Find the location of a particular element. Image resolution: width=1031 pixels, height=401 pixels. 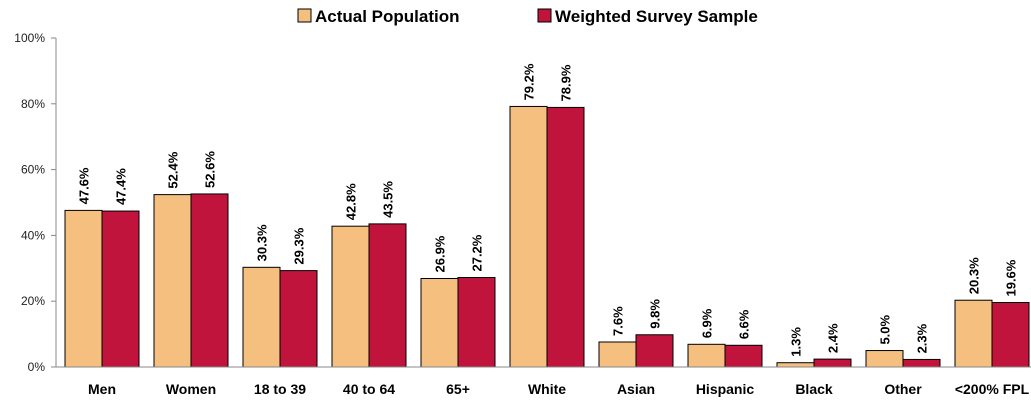

x-tick-label: 65+ is located at coordinates (458, 389).